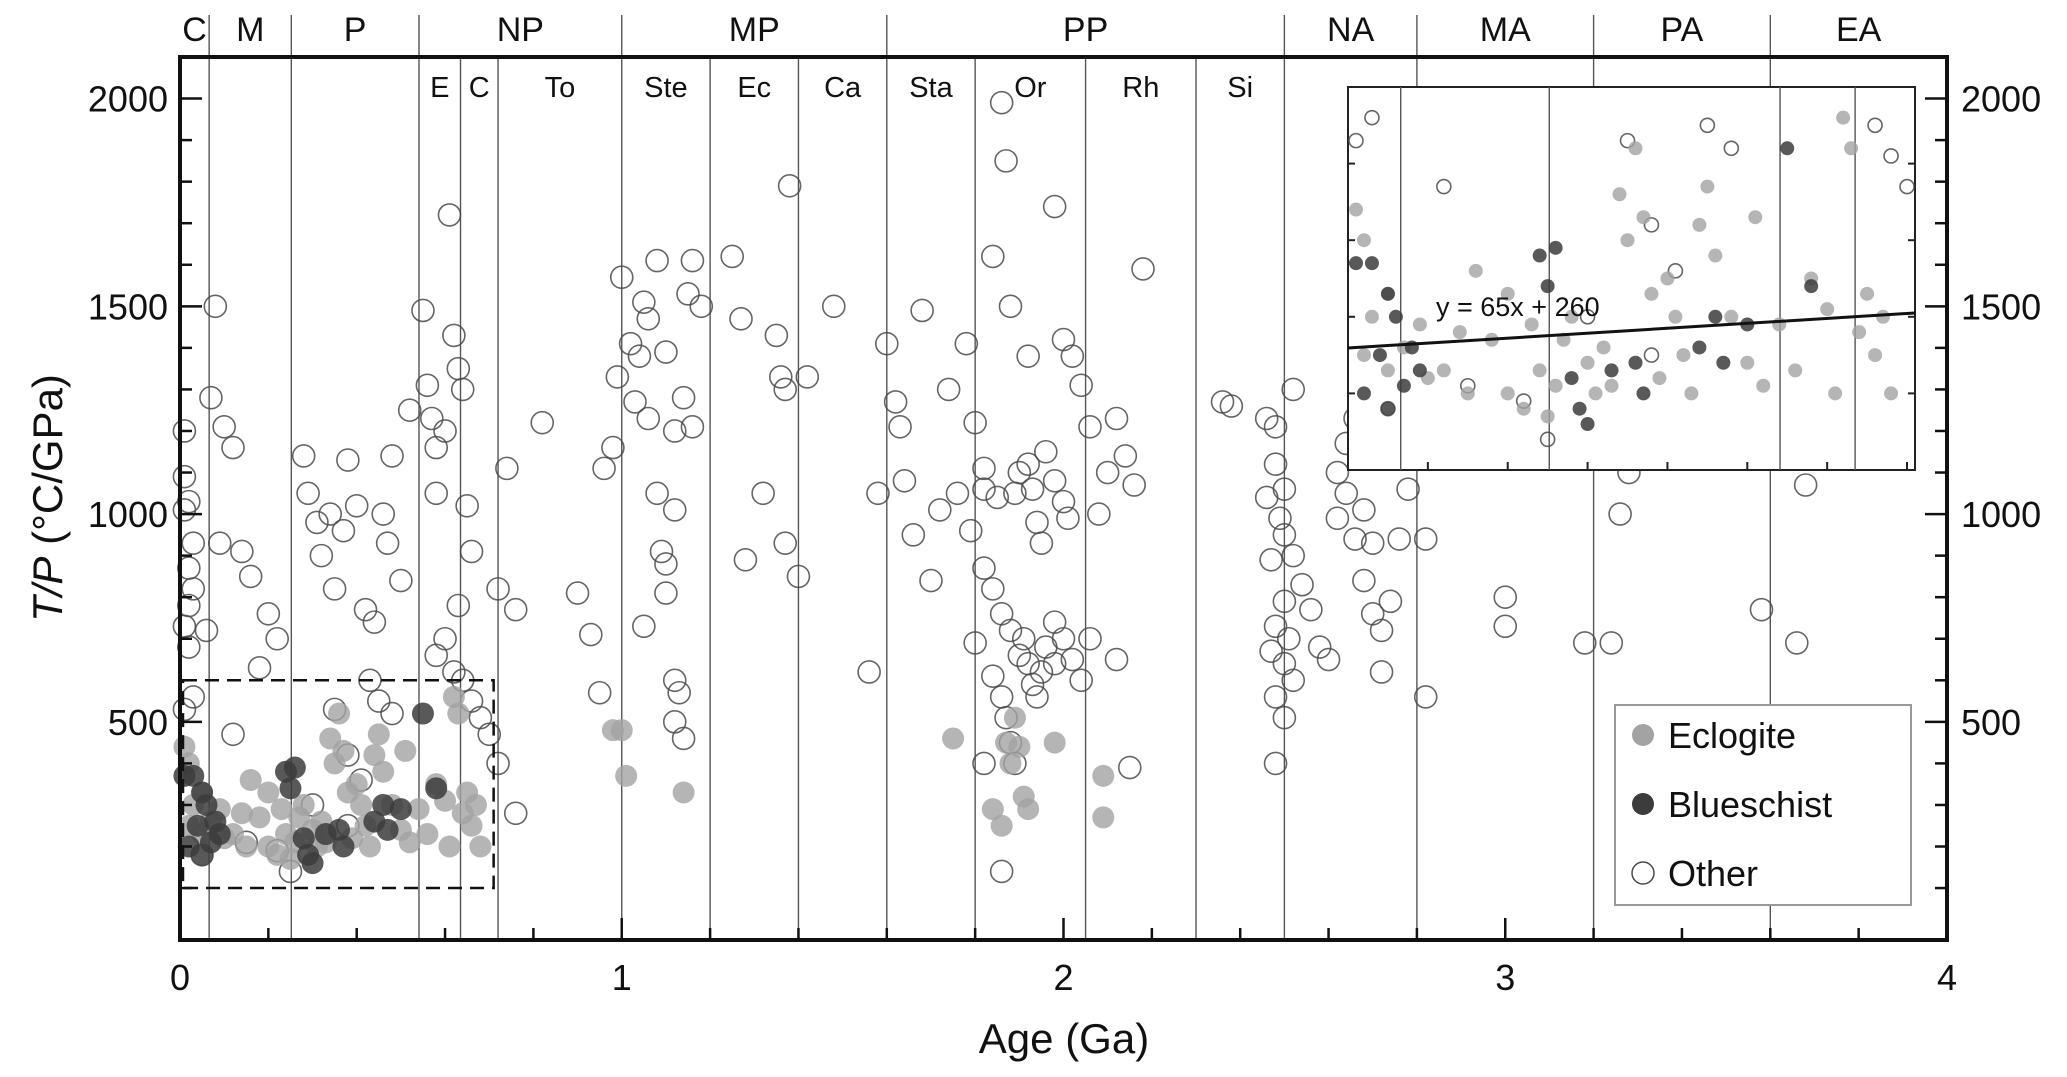 The image size is (2067, 1077). I want to click on era-label: MP, so click(754, 30).